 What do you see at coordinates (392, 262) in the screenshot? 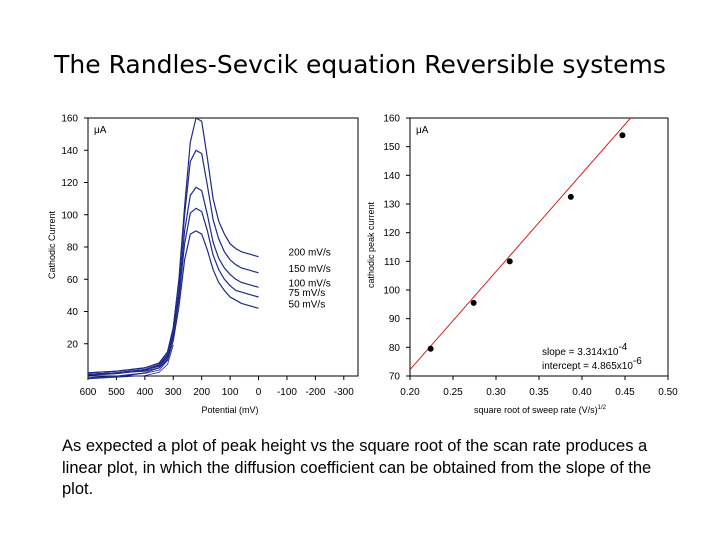
I see `right-y-tick-label: 110` at bounding box center [392, 262].